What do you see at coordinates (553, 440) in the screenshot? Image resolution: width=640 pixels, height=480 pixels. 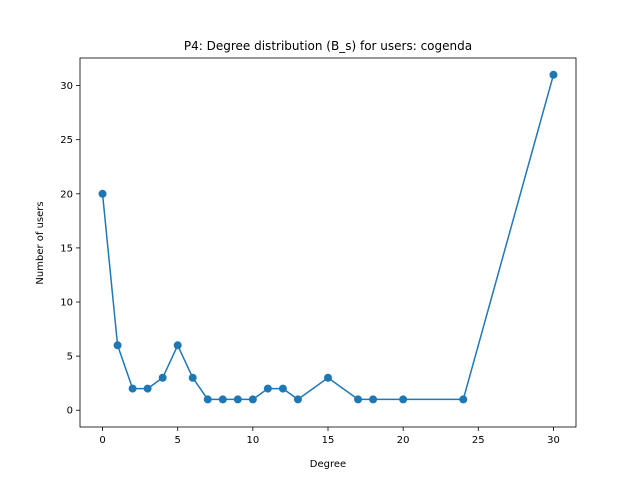 I see `x-tick-label: 30` at bounding box center [553, 440].